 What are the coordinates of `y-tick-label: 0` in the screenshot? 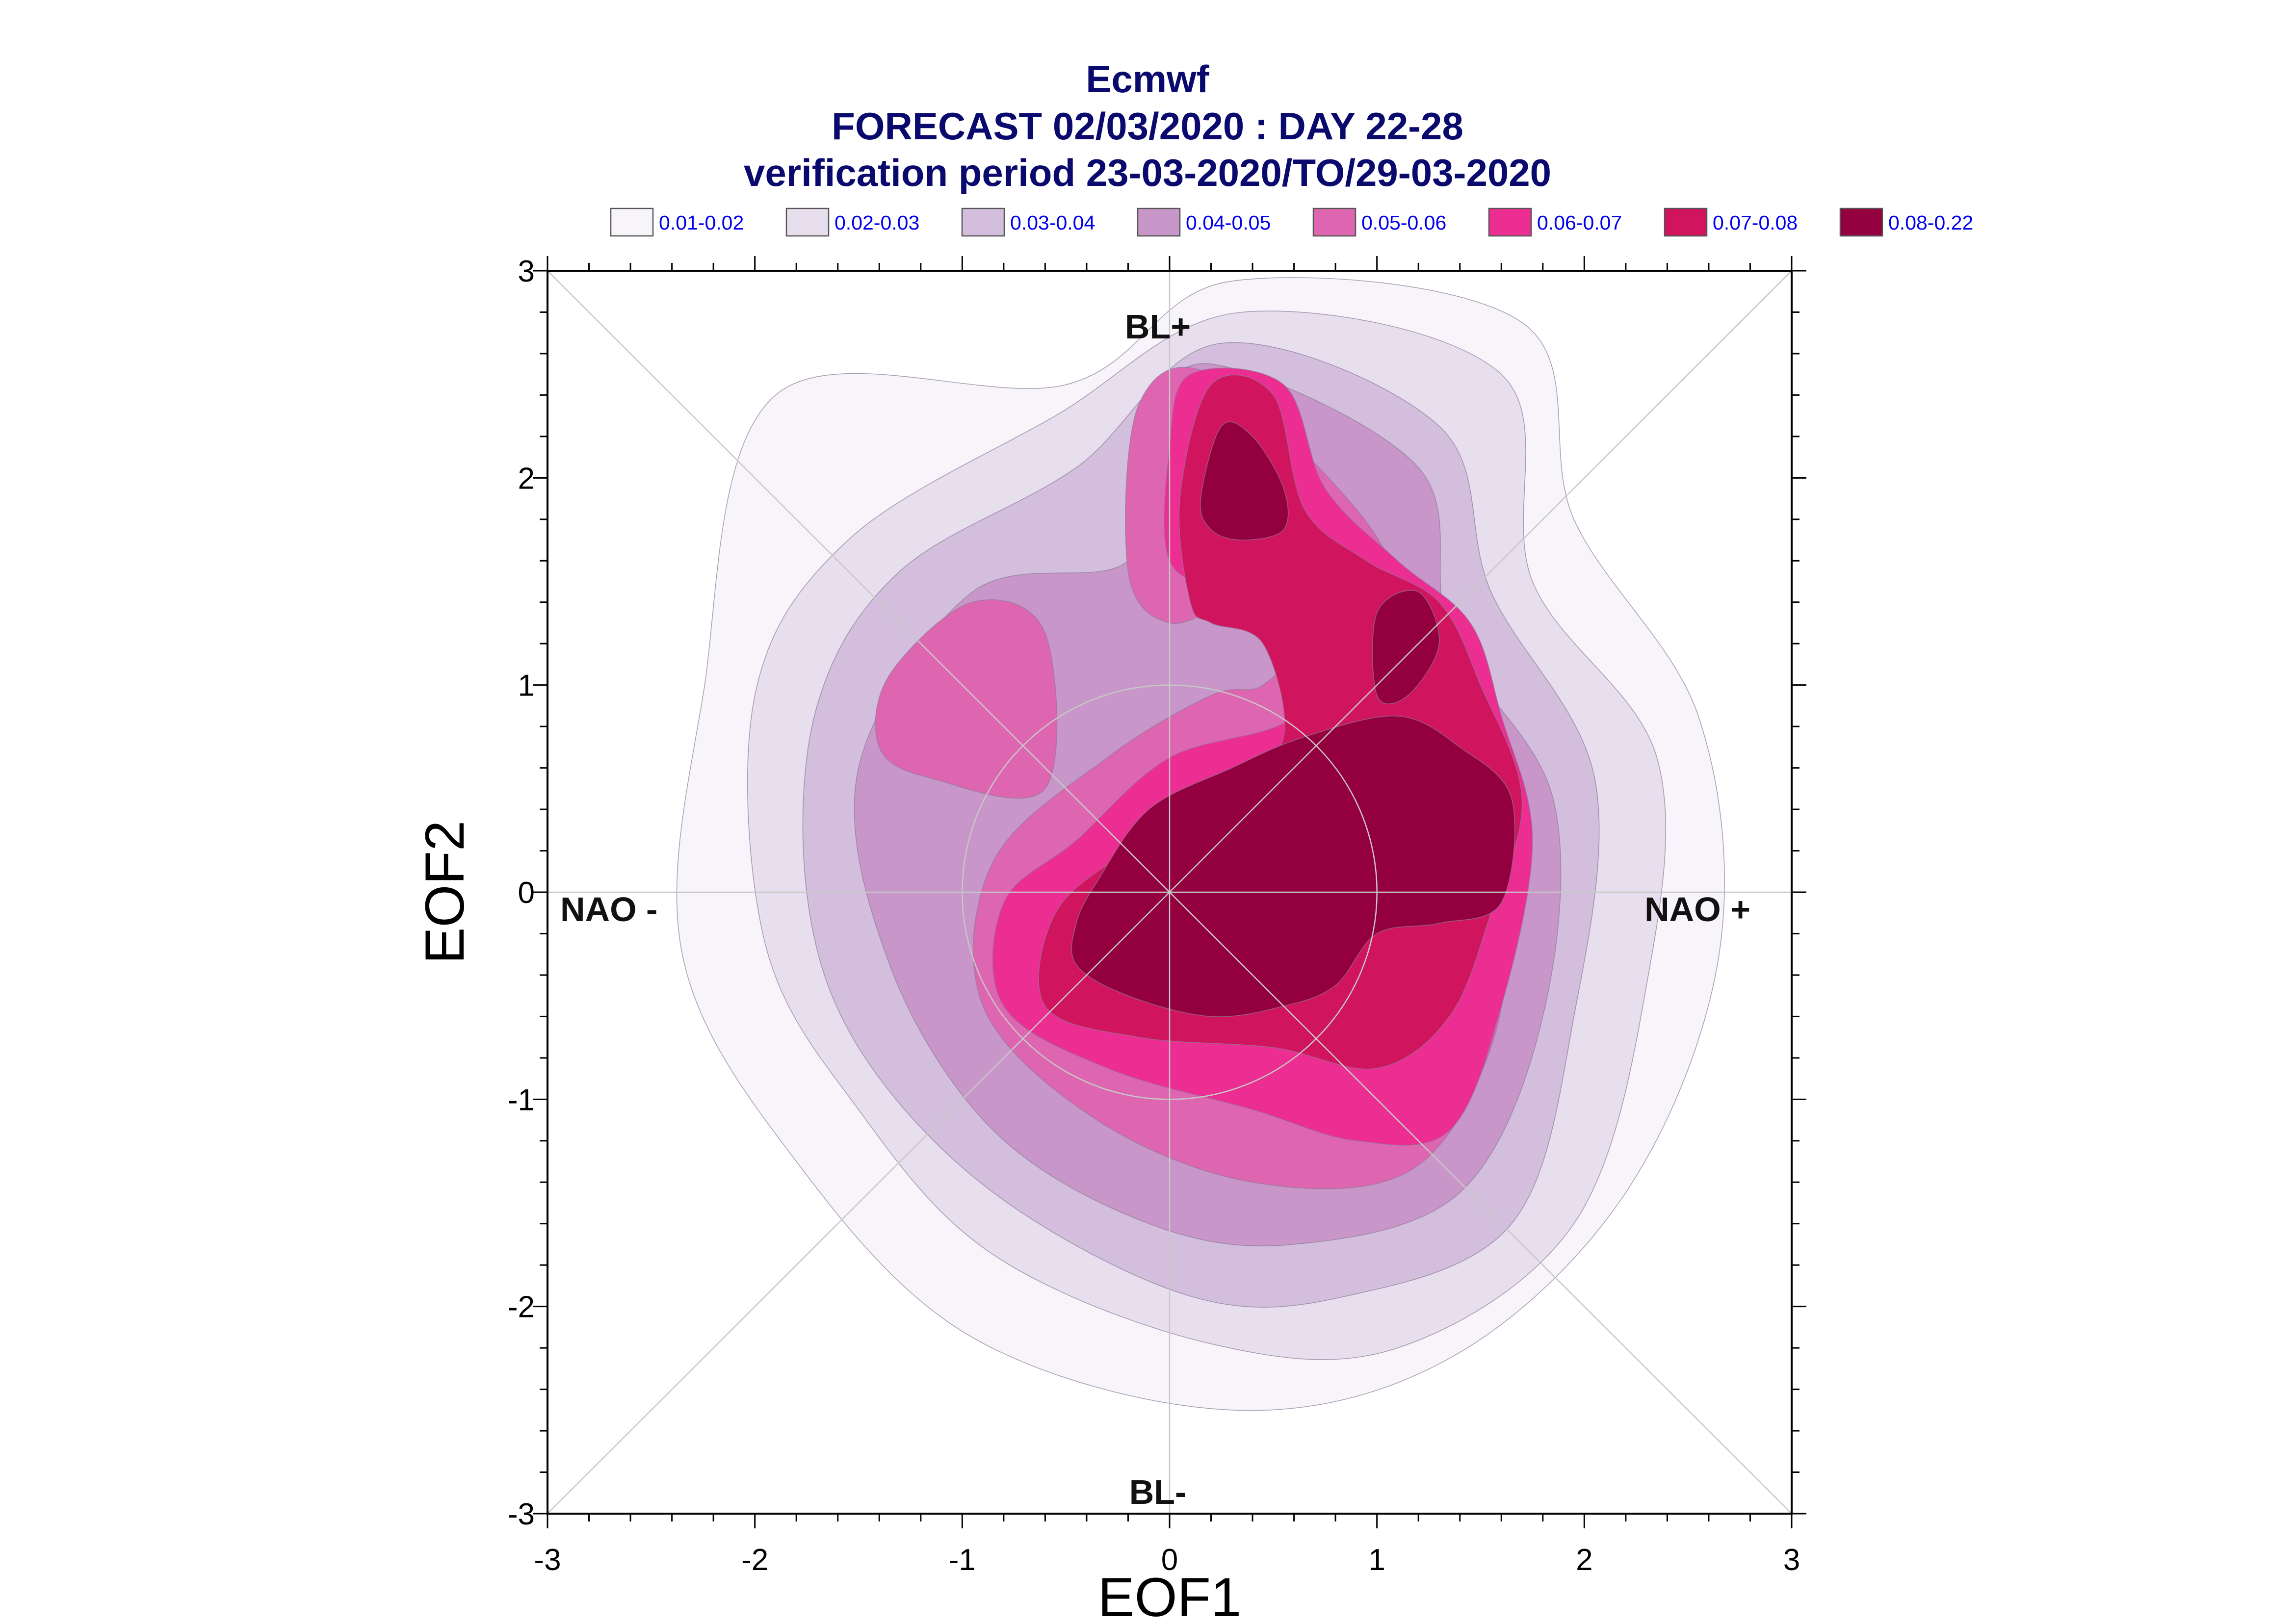 It's located at (526, 893).